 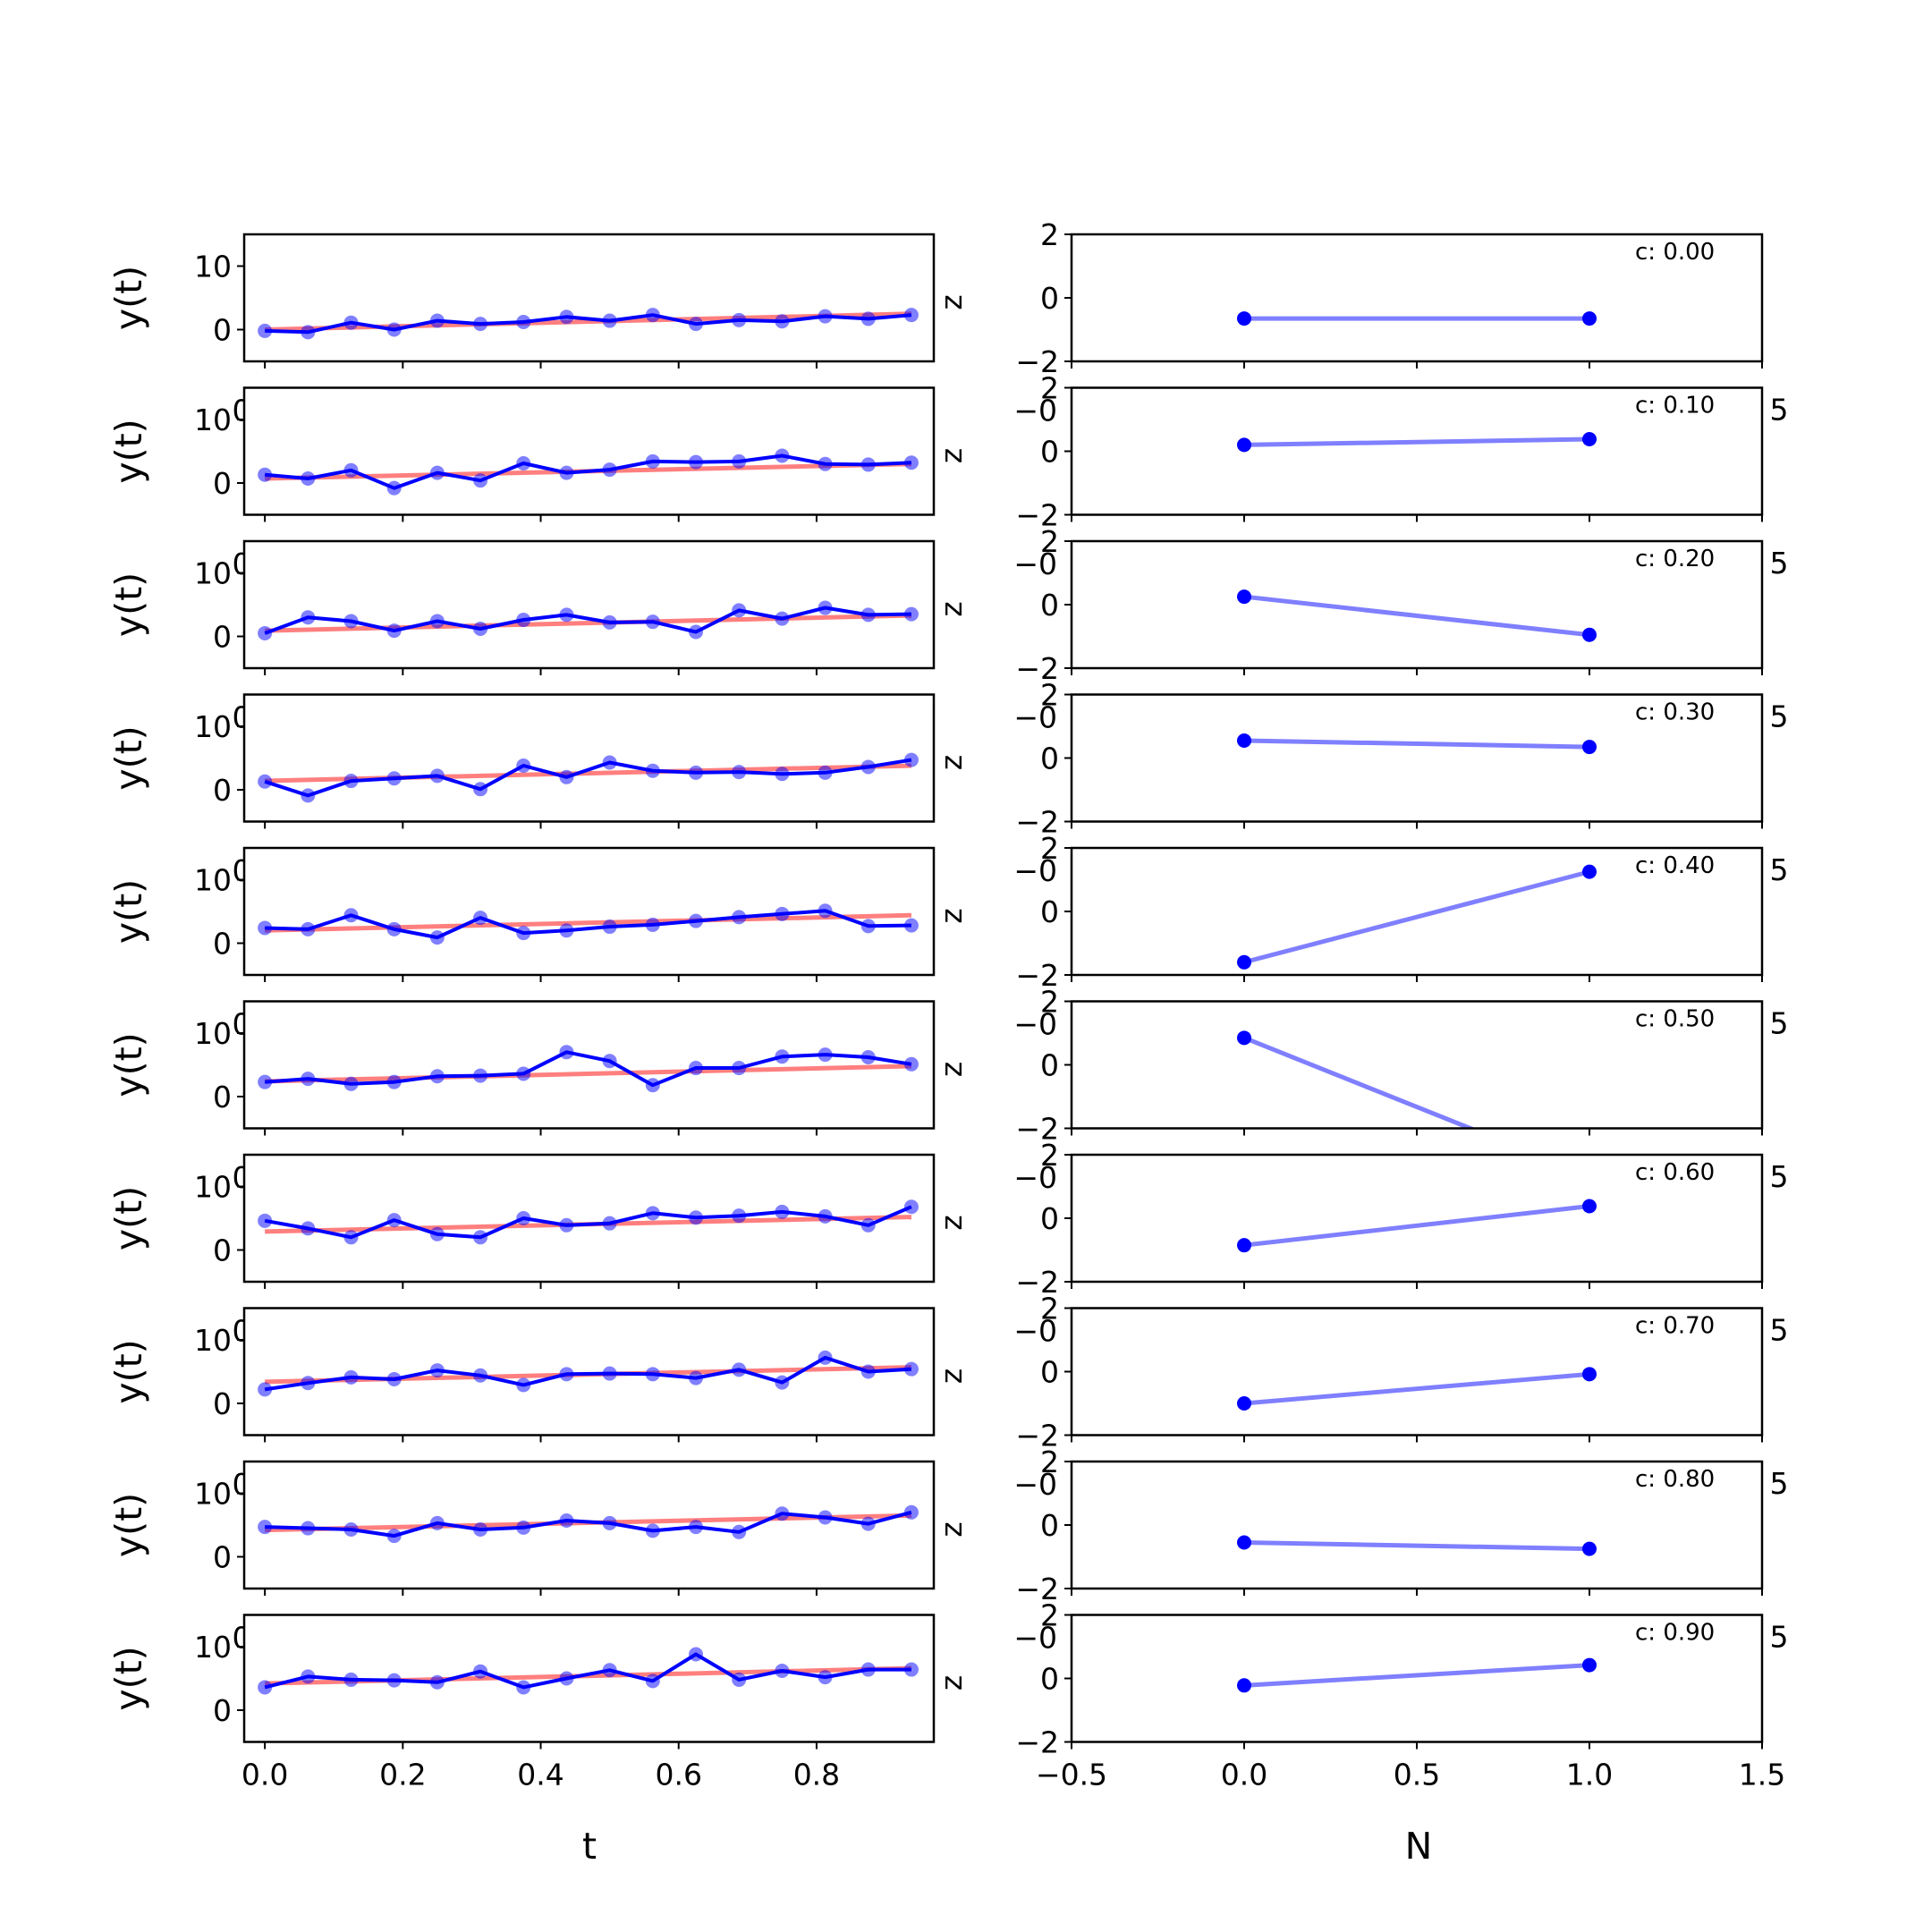 What do you see at coordinates (222, 330) in the screenshot?
I see `left-ytick-label-0-0: 0` at bounding box center [222, 330].